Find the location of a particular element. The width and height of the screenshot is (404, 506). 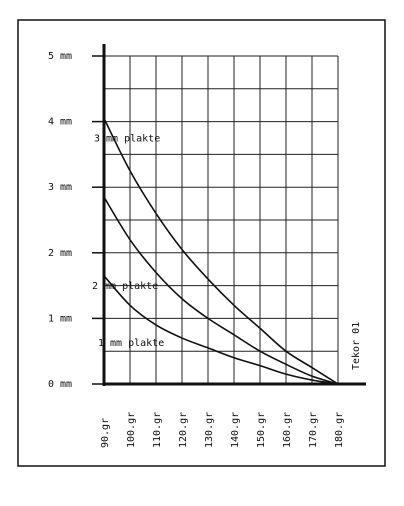

annotation-text: Tekor 01 is located at coordinates (356, 346).